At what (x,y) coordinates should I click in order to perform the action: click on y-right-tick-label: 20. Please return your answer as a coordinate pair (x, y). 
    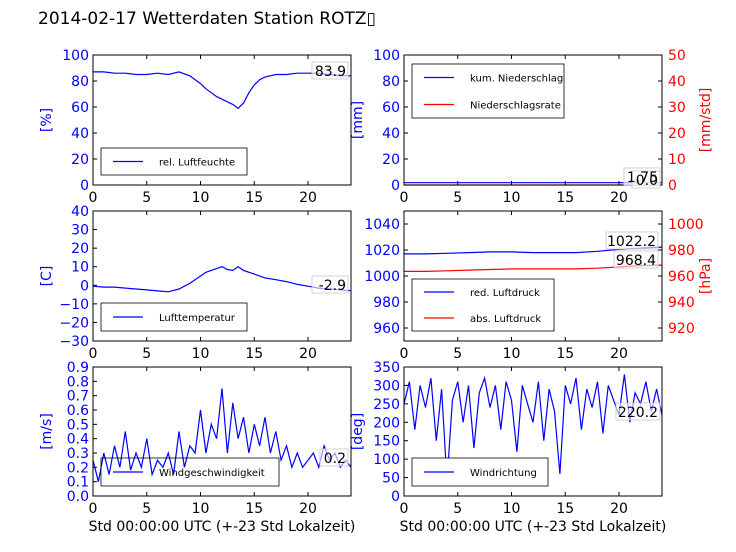
    Looking at the image, I should click on (677, 134).